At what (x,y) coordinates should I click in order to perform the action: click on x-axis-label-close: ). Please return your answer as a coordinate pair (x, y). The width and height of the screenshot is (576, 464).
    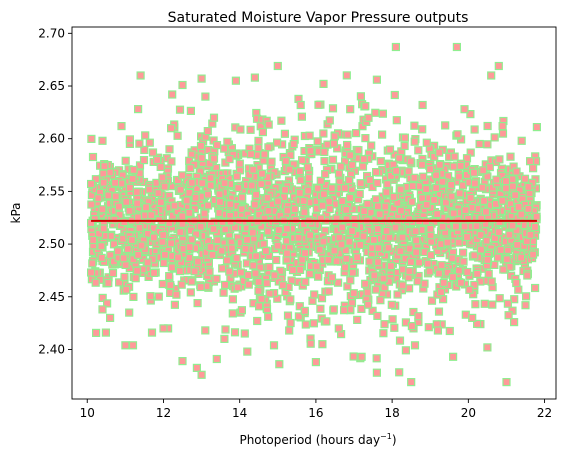
    Looking at the image, I should click on (394, 440).